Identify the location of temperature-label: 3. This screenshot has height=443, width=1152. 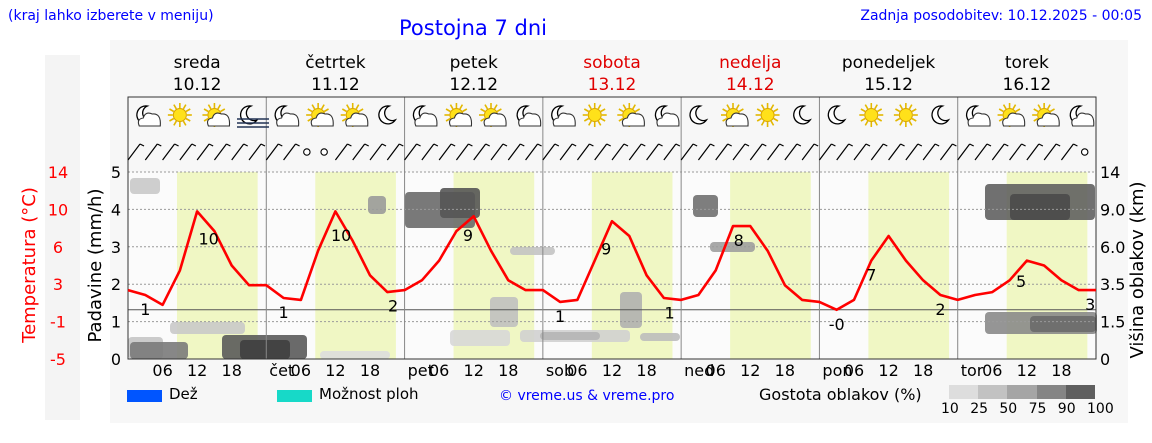
(1090, 304).